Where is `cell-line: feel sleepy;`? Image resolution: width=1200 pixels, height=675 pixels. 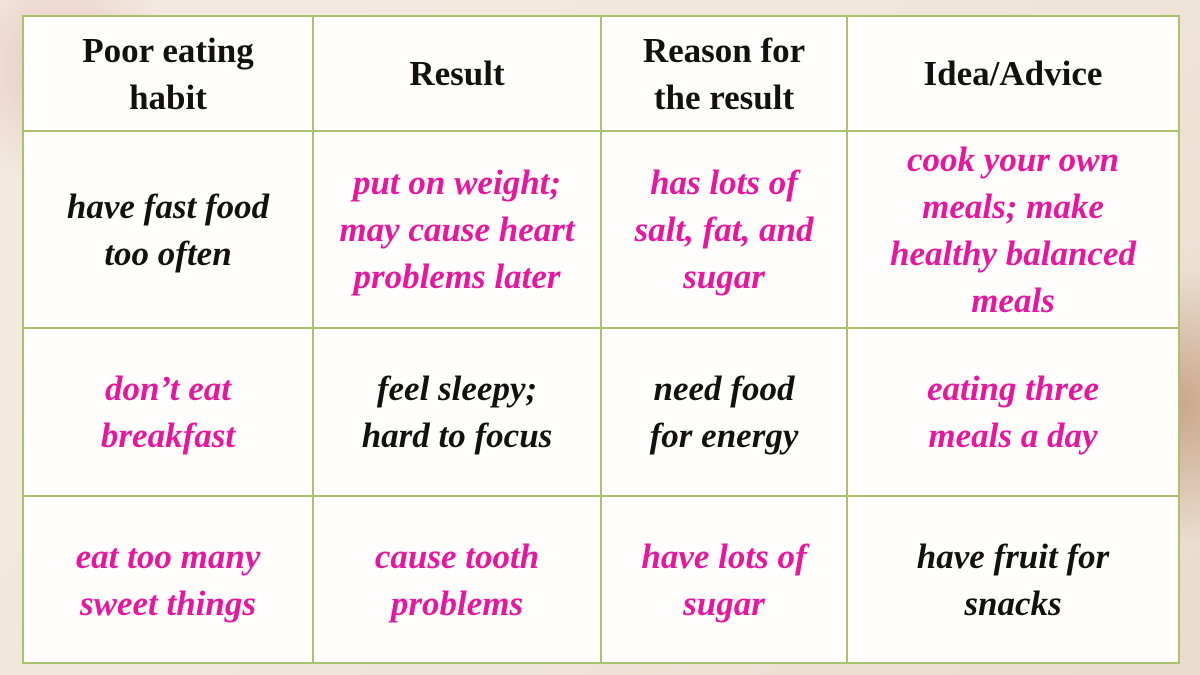 cell-line: feel sleepy; is located at coordinates (457, 388).